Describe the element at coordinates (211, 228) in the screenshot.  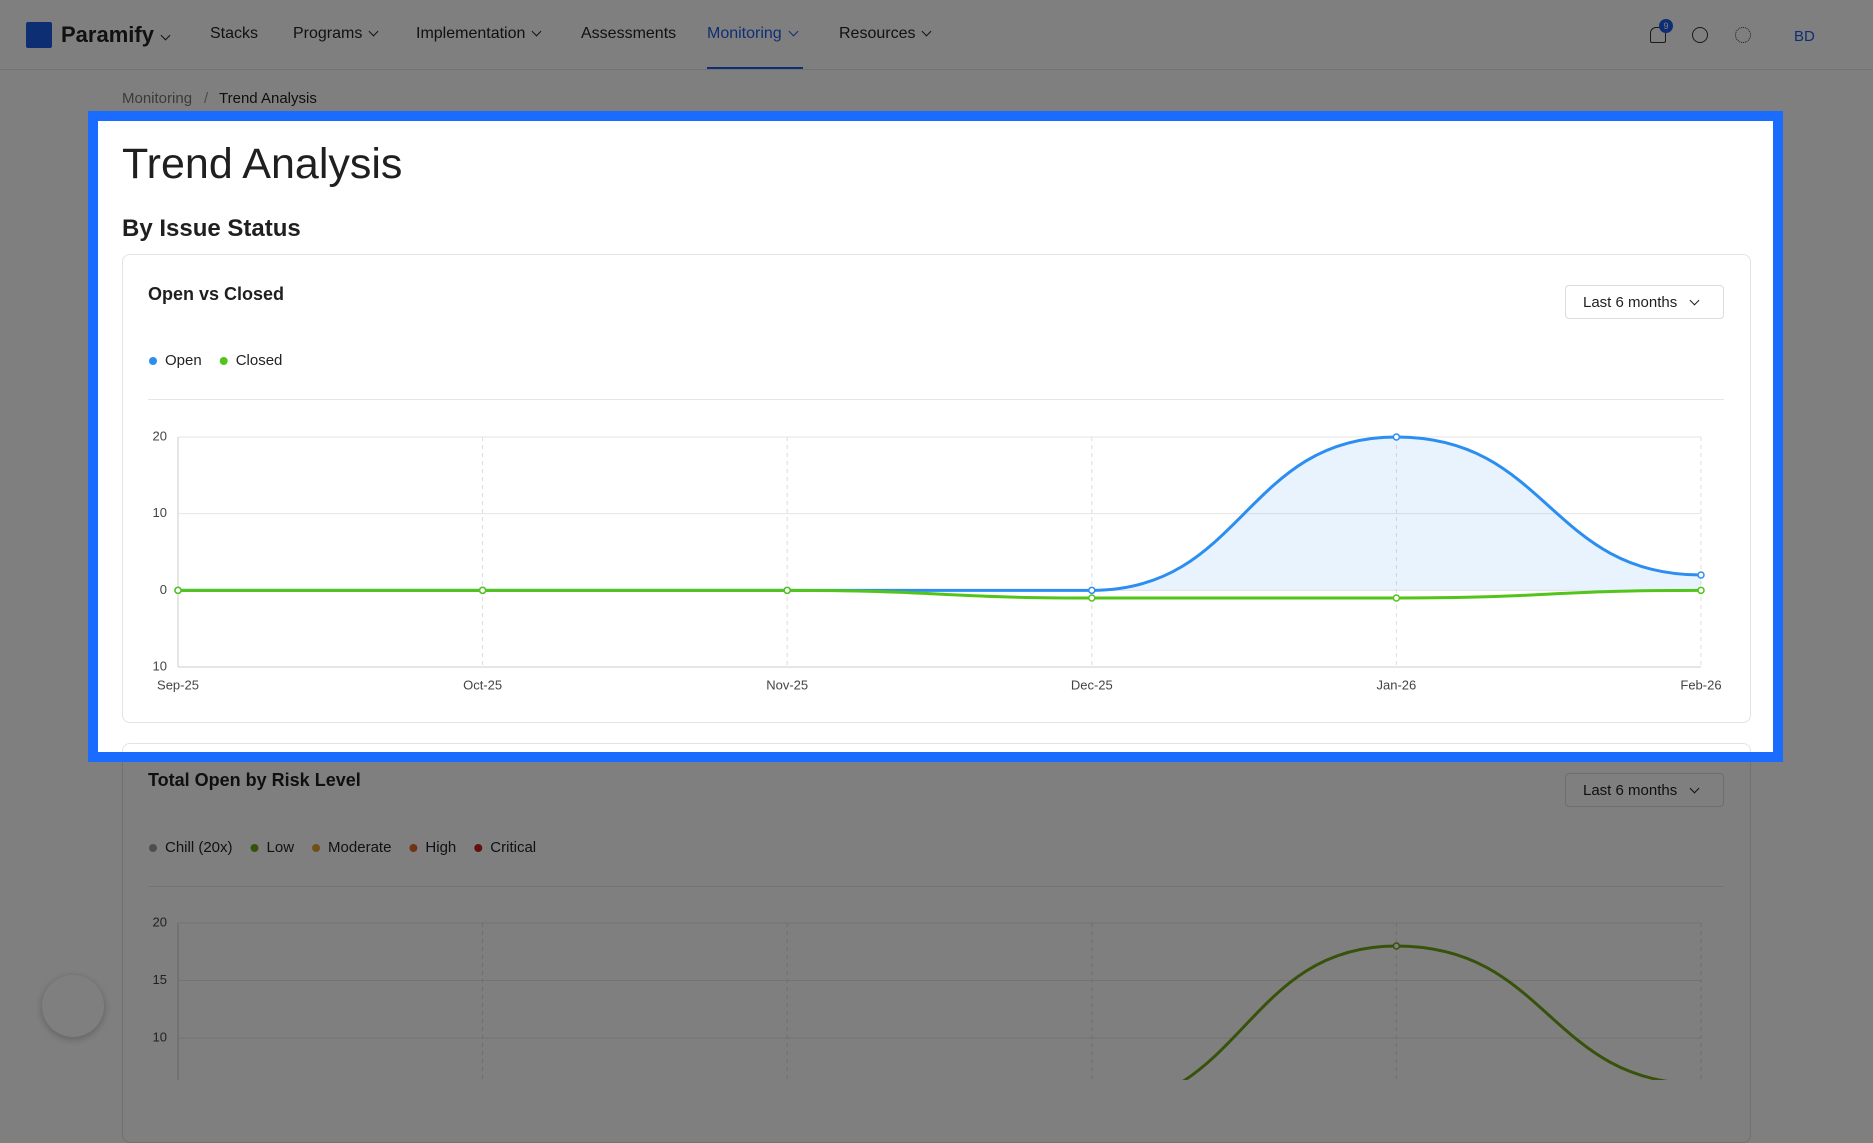
I see `section-title: By Issue Status` at that location.